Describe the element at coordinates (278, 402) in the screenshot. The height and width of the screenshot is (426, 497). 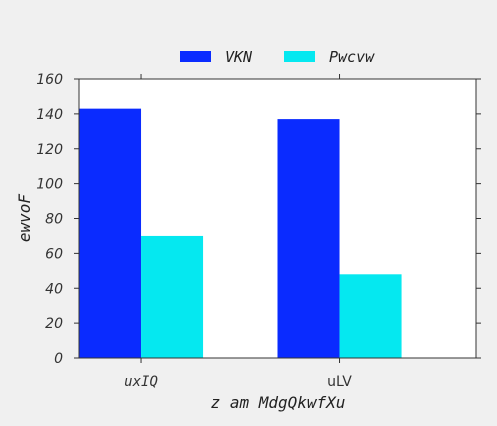
I see `x-axis-title: z am MdgQkwfXu` at that location.